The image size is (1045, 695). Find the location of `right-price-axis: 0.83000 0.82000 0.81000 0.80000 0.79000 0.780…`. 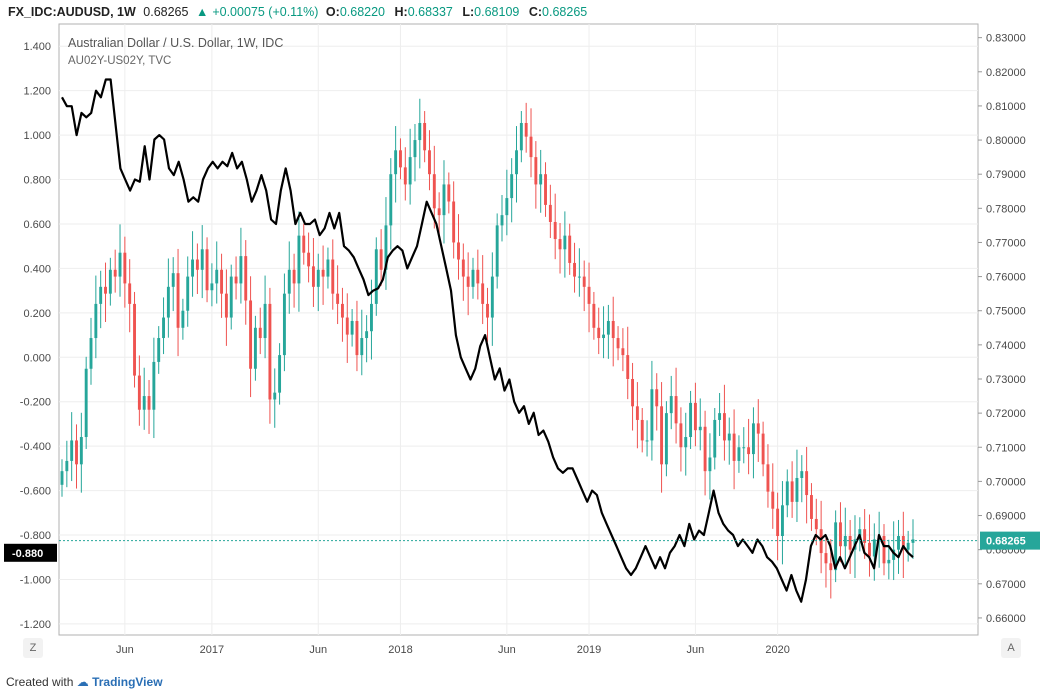

right-price-axis: 0.83000 0.82000 0.81000 0.80000 0.79000 0.780… is located at coordinates (1002, 329).